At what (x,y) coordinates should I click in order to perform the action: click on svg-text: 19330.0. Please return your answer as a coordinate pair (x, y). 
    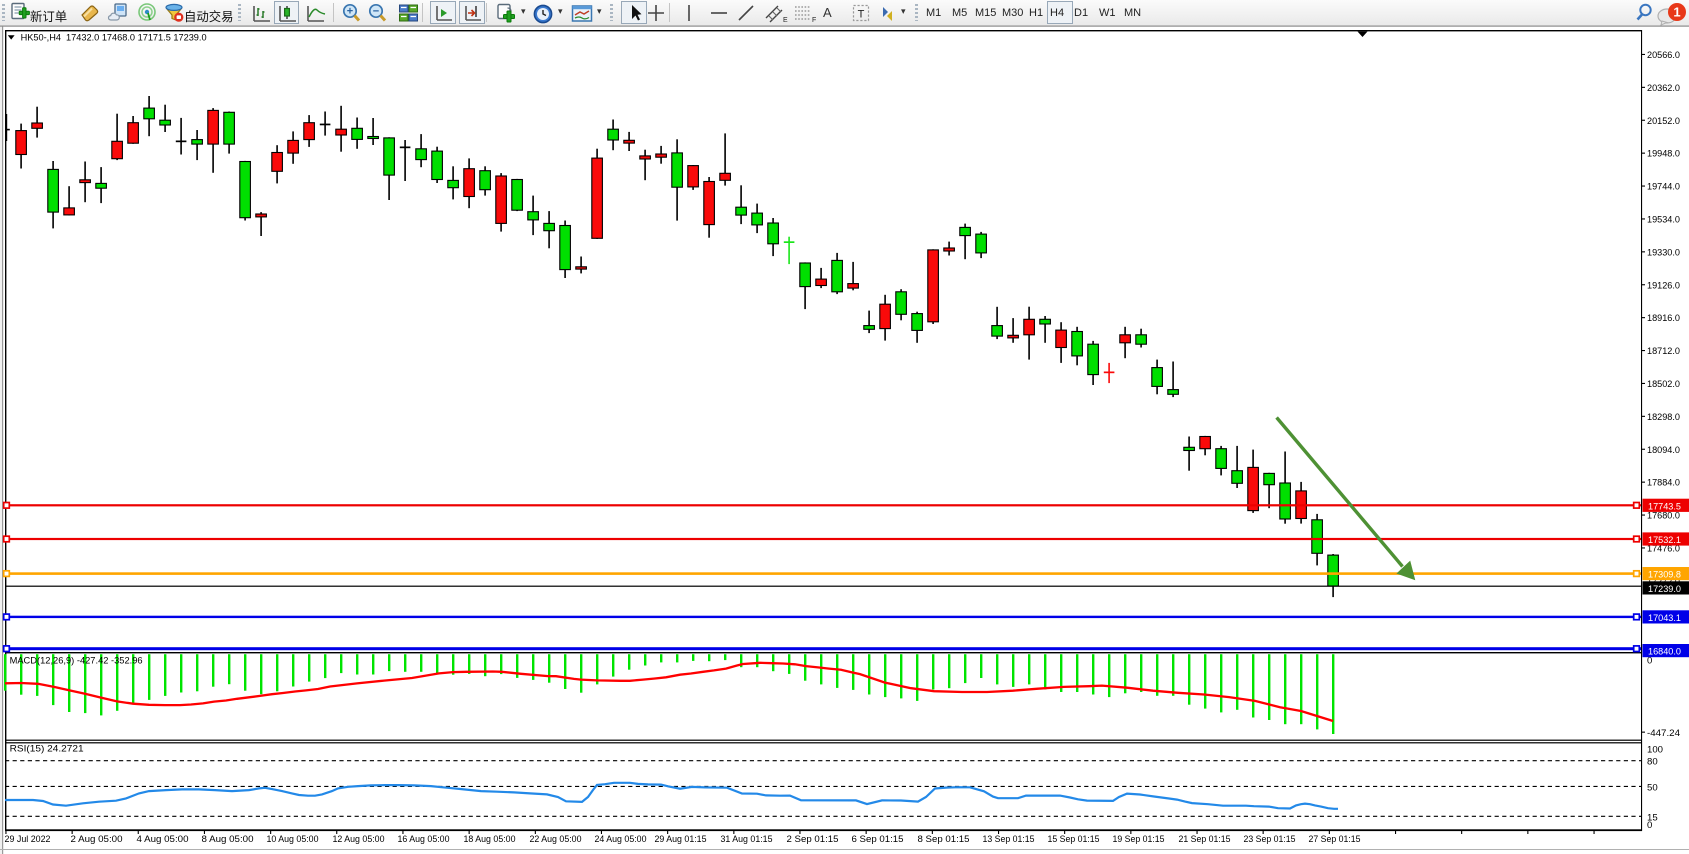
    Looking at the image, I should click on (1663, 252).